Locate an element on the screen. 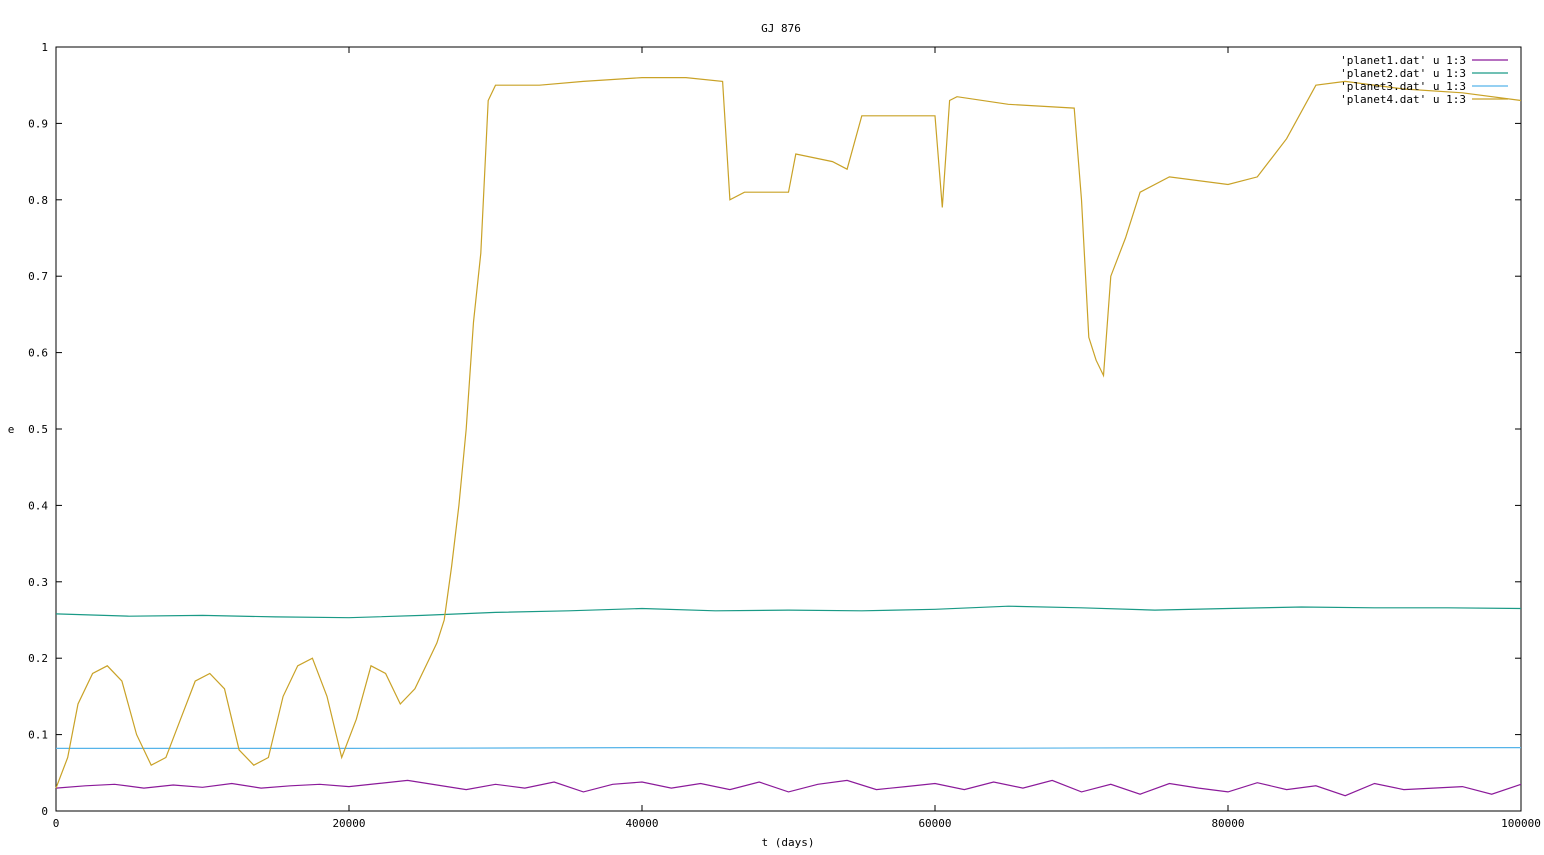 This screenshot has width=1544, height=855. y-tick-label: 0.3 is located at coordinates (38, 582).